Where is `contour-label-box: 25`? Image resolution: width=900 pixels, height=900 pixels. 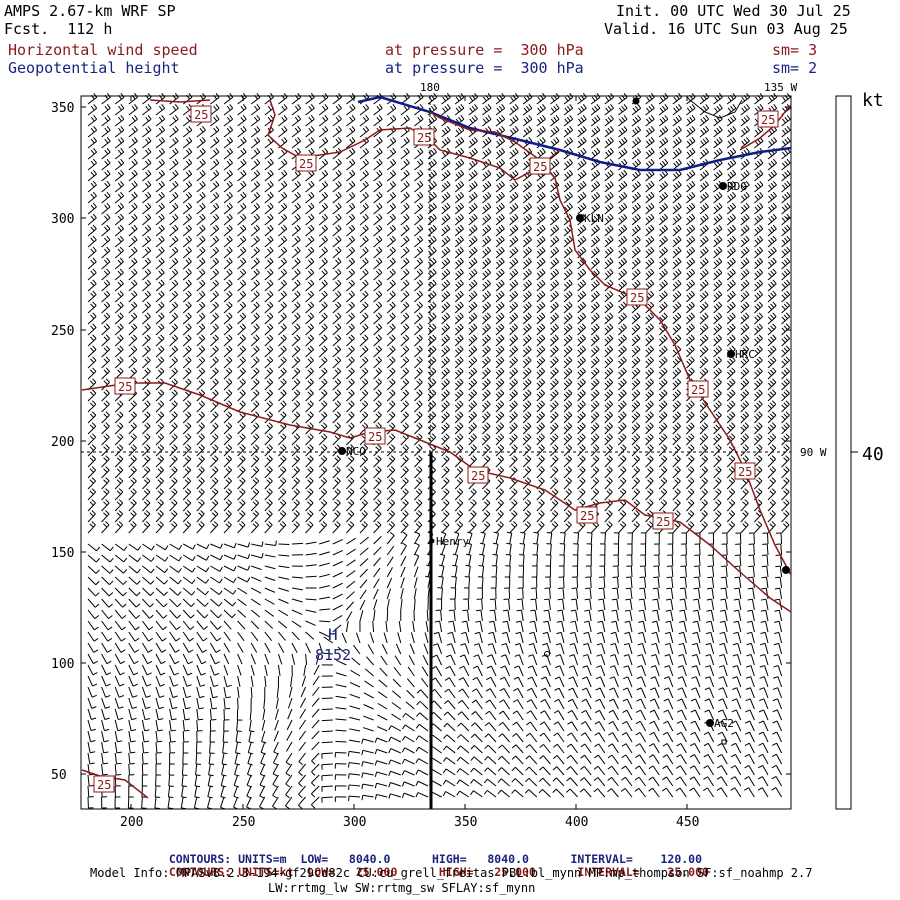
contour-label-box: 25 is located at coordinates (768, 119).